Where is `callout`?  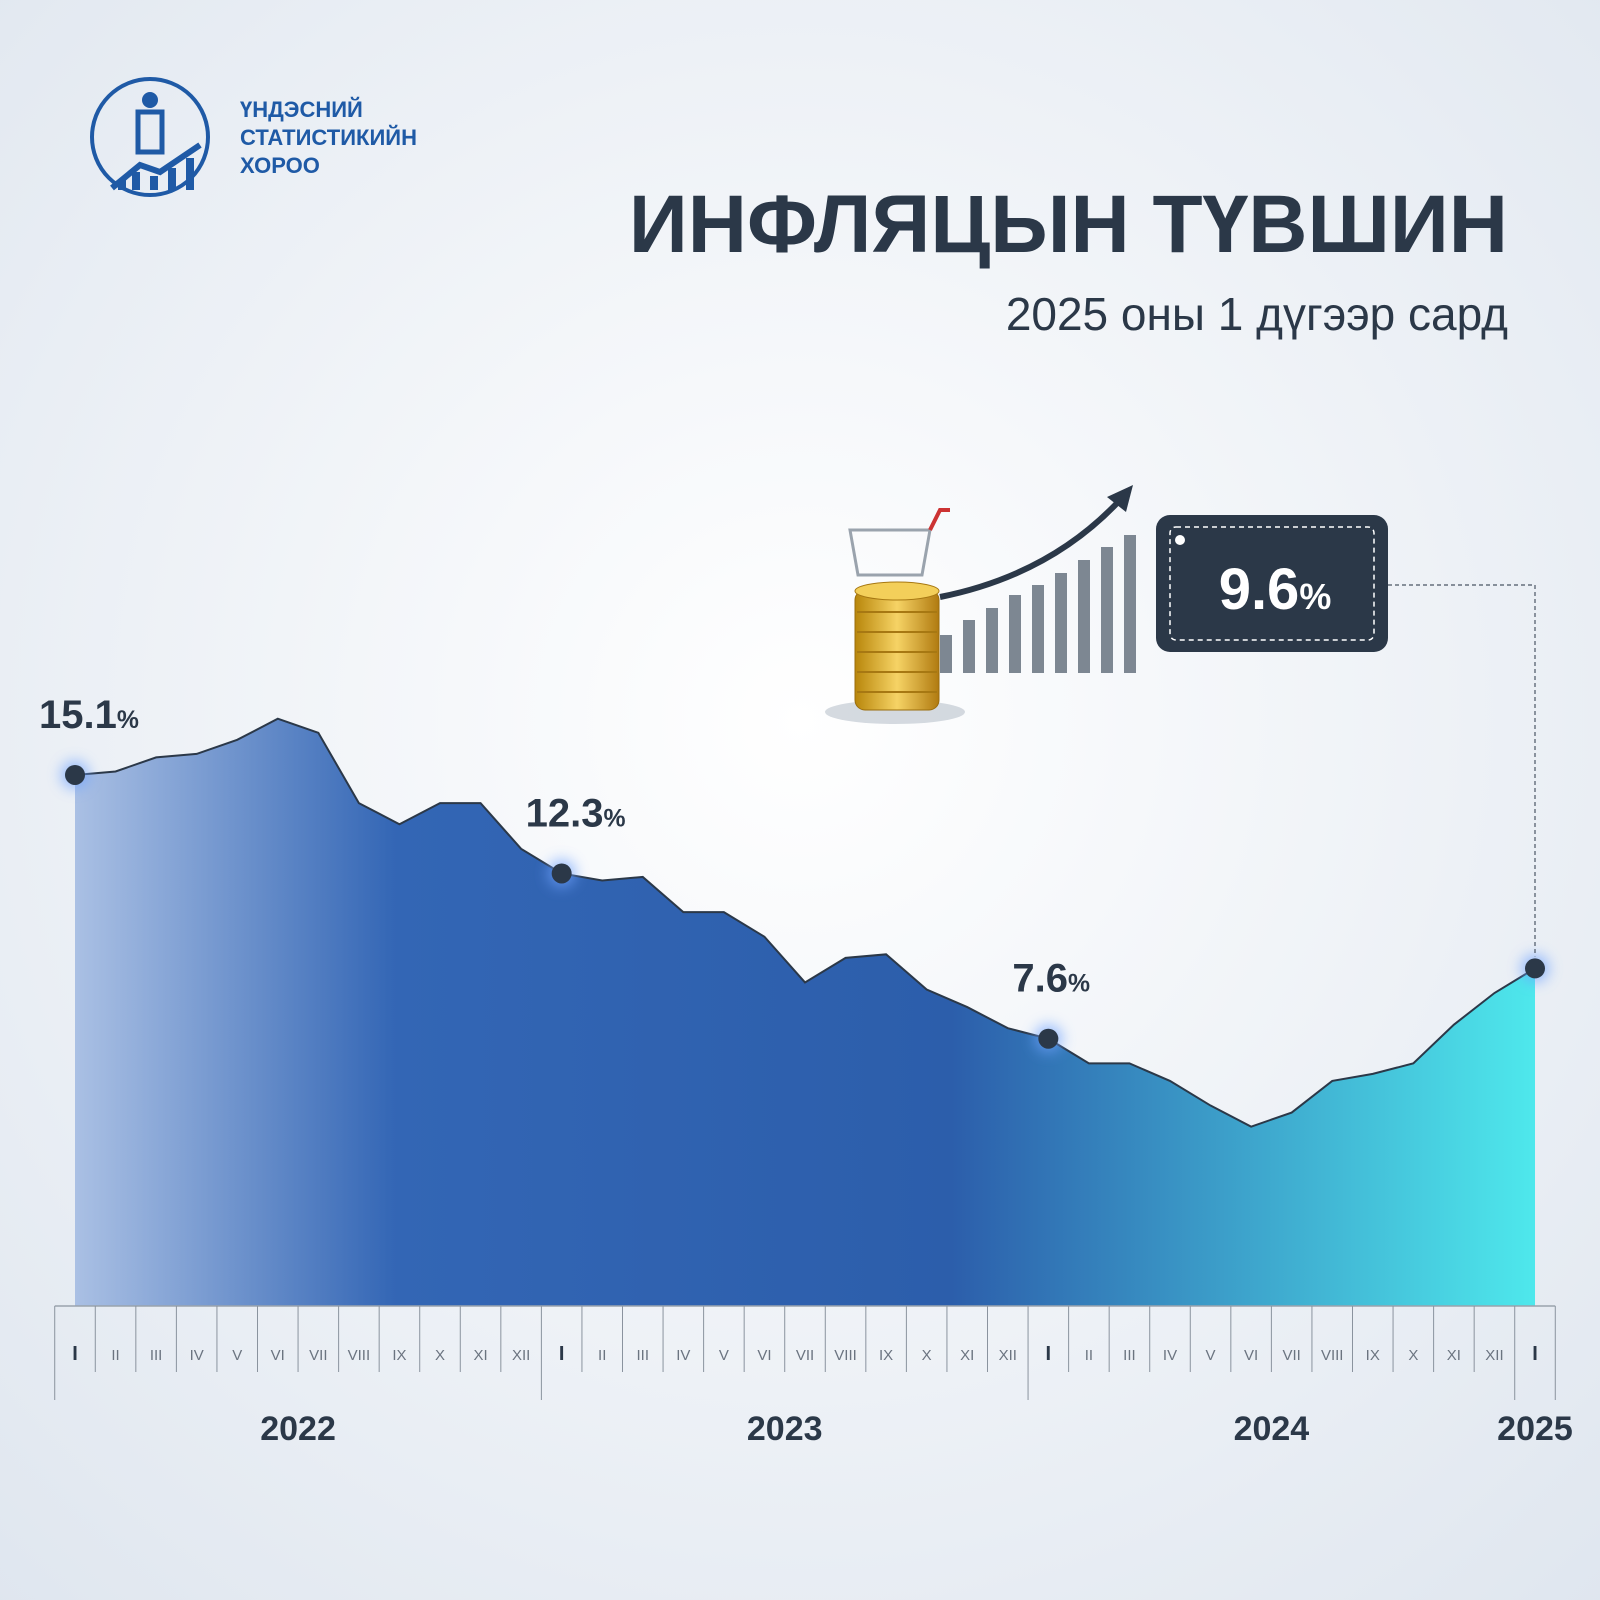 callout is located at coordinates (1272, 583).